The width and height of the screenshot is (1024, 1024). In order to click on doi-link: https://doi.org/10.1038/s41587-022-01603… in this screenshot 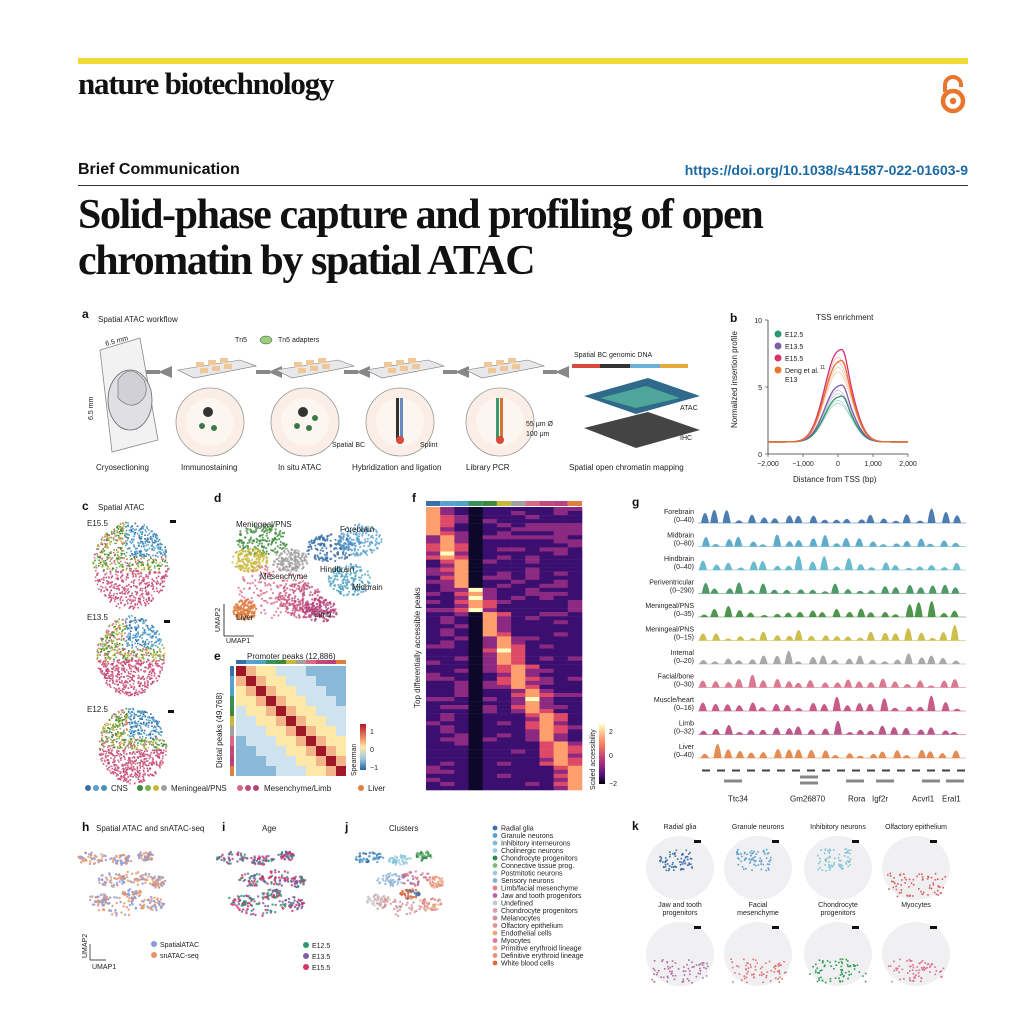, I will do `click(826, 170)`.